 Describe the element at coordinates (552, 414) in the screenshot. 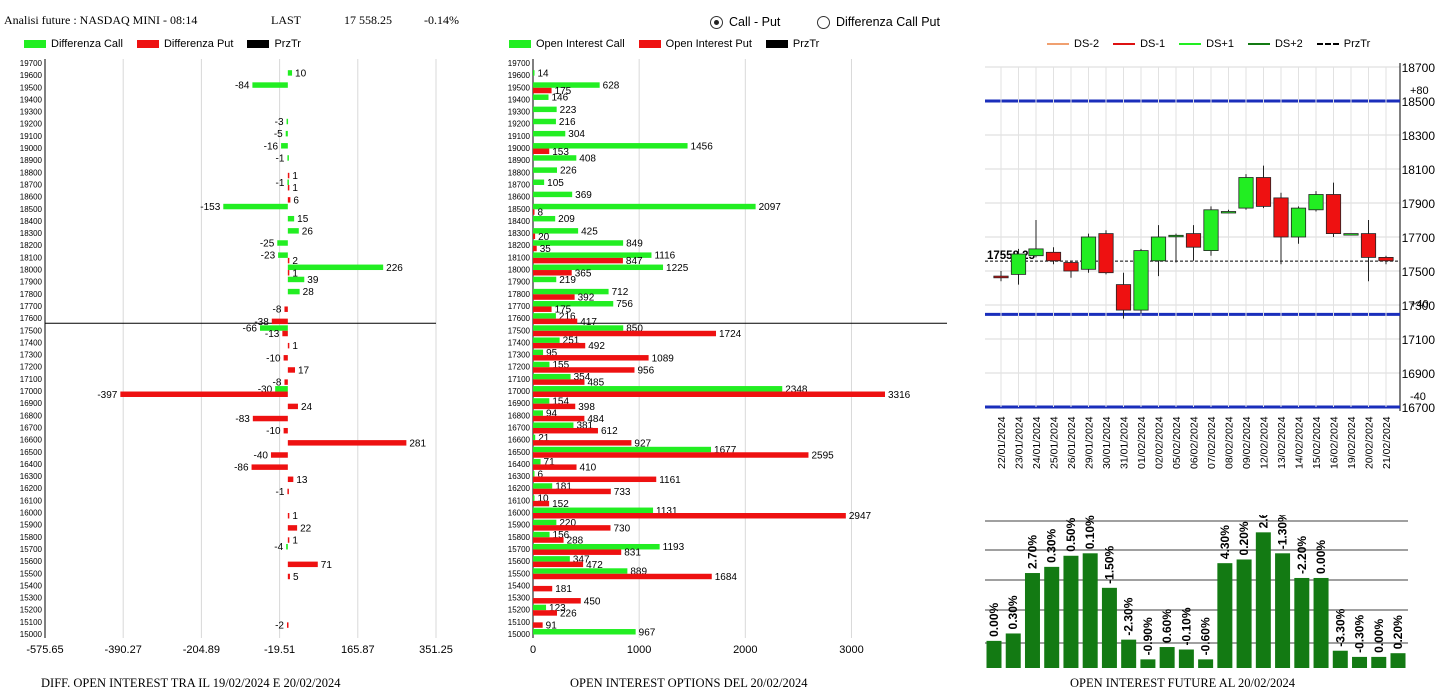

I see `bar-value-label: 94` at that location.